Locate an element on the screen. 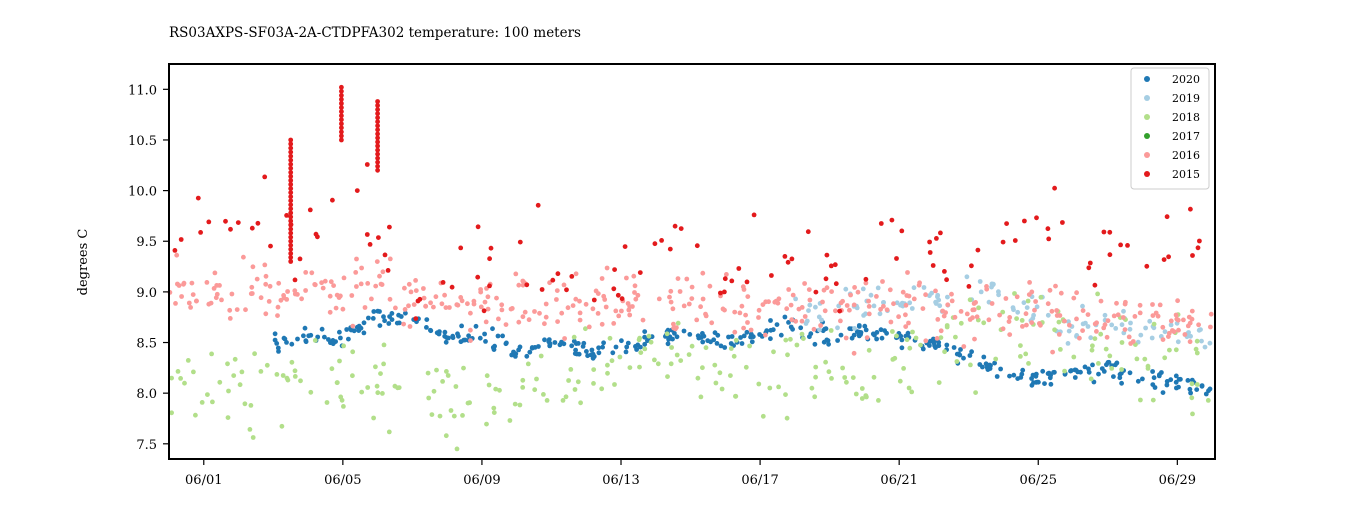 The height and width of the screenshot is (525, 1350). series-2020 is located at coordinates (742, 352).